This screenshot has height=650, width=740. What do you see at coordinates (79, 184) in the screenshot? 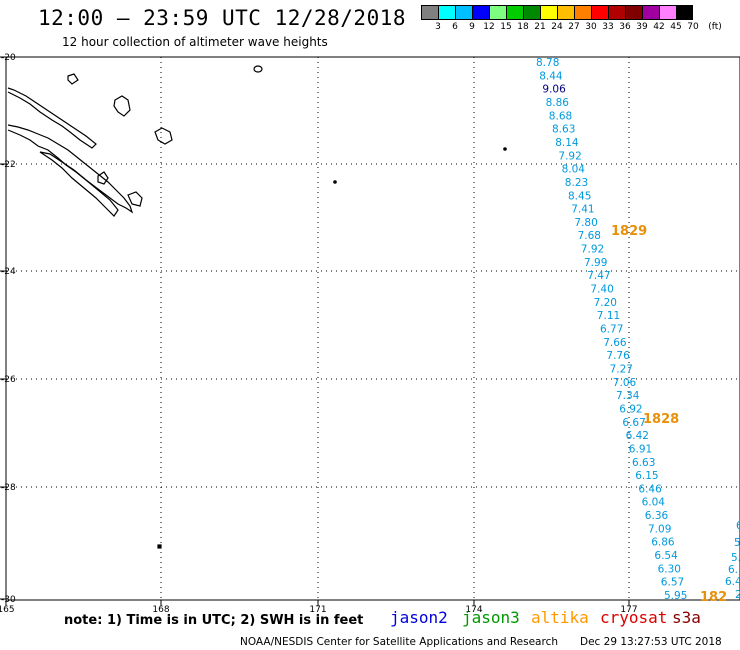
I see `new-caledonia-inner` at bounding box center [79, 184].